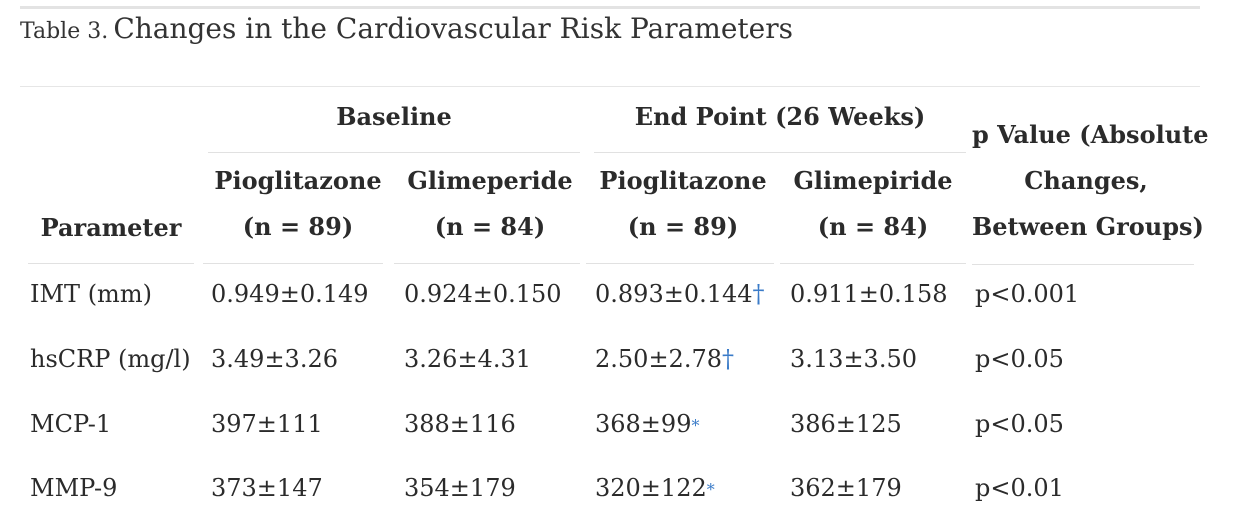 The width and height of the screenshot is (1240, 526). What do you see at coordinates (683, 204) in the screenshot?
I see `header-end-pioglitazone: Pioglitazone (n = 89)` at bounding box center [683, 204].